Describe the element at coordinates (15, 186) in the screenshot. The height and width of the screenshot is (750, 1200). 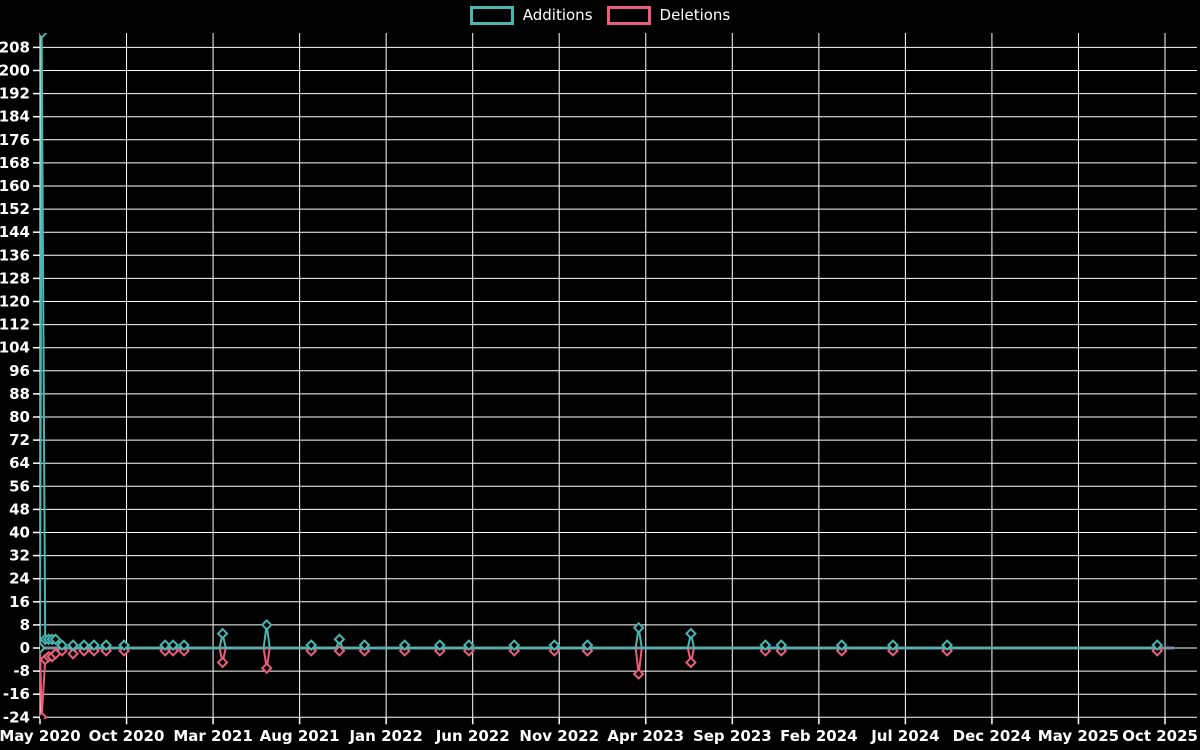
I see `y-tick-label: 160` at that location.